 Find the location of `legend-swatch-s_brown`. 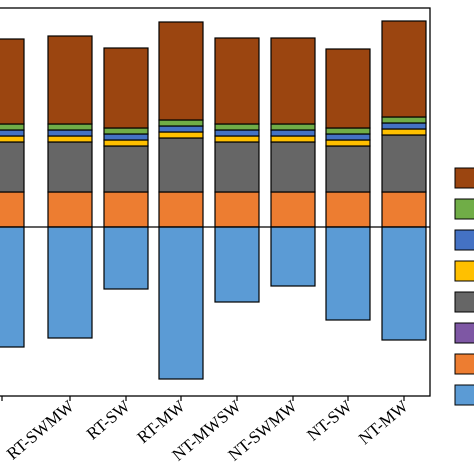

legend-swatch-s_brown is located at coordinates (464, 178).